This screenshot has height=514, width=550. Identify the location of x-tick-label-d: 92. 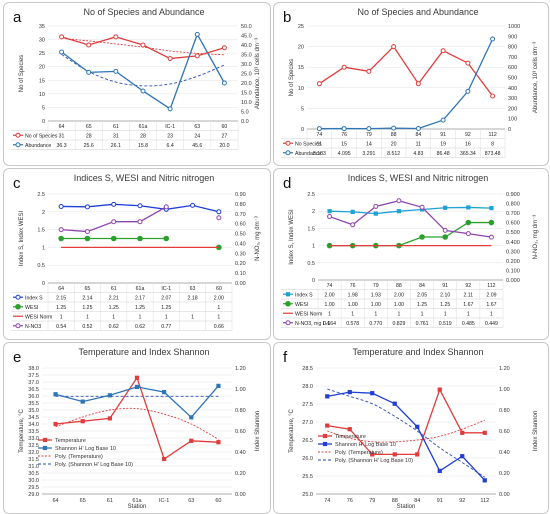
(468, 286).